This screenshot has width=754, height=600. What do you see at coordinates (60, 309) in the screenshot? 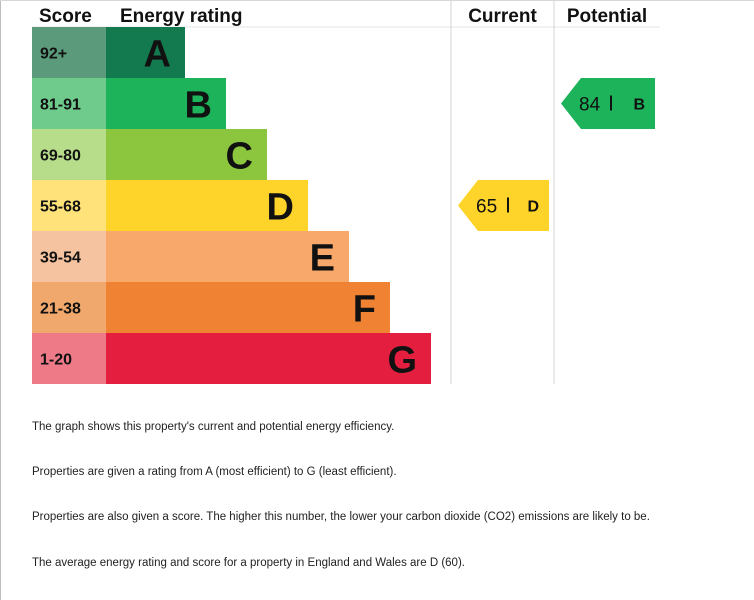
I see `score-label-f: 21-38` at bounding box center [60, 309].